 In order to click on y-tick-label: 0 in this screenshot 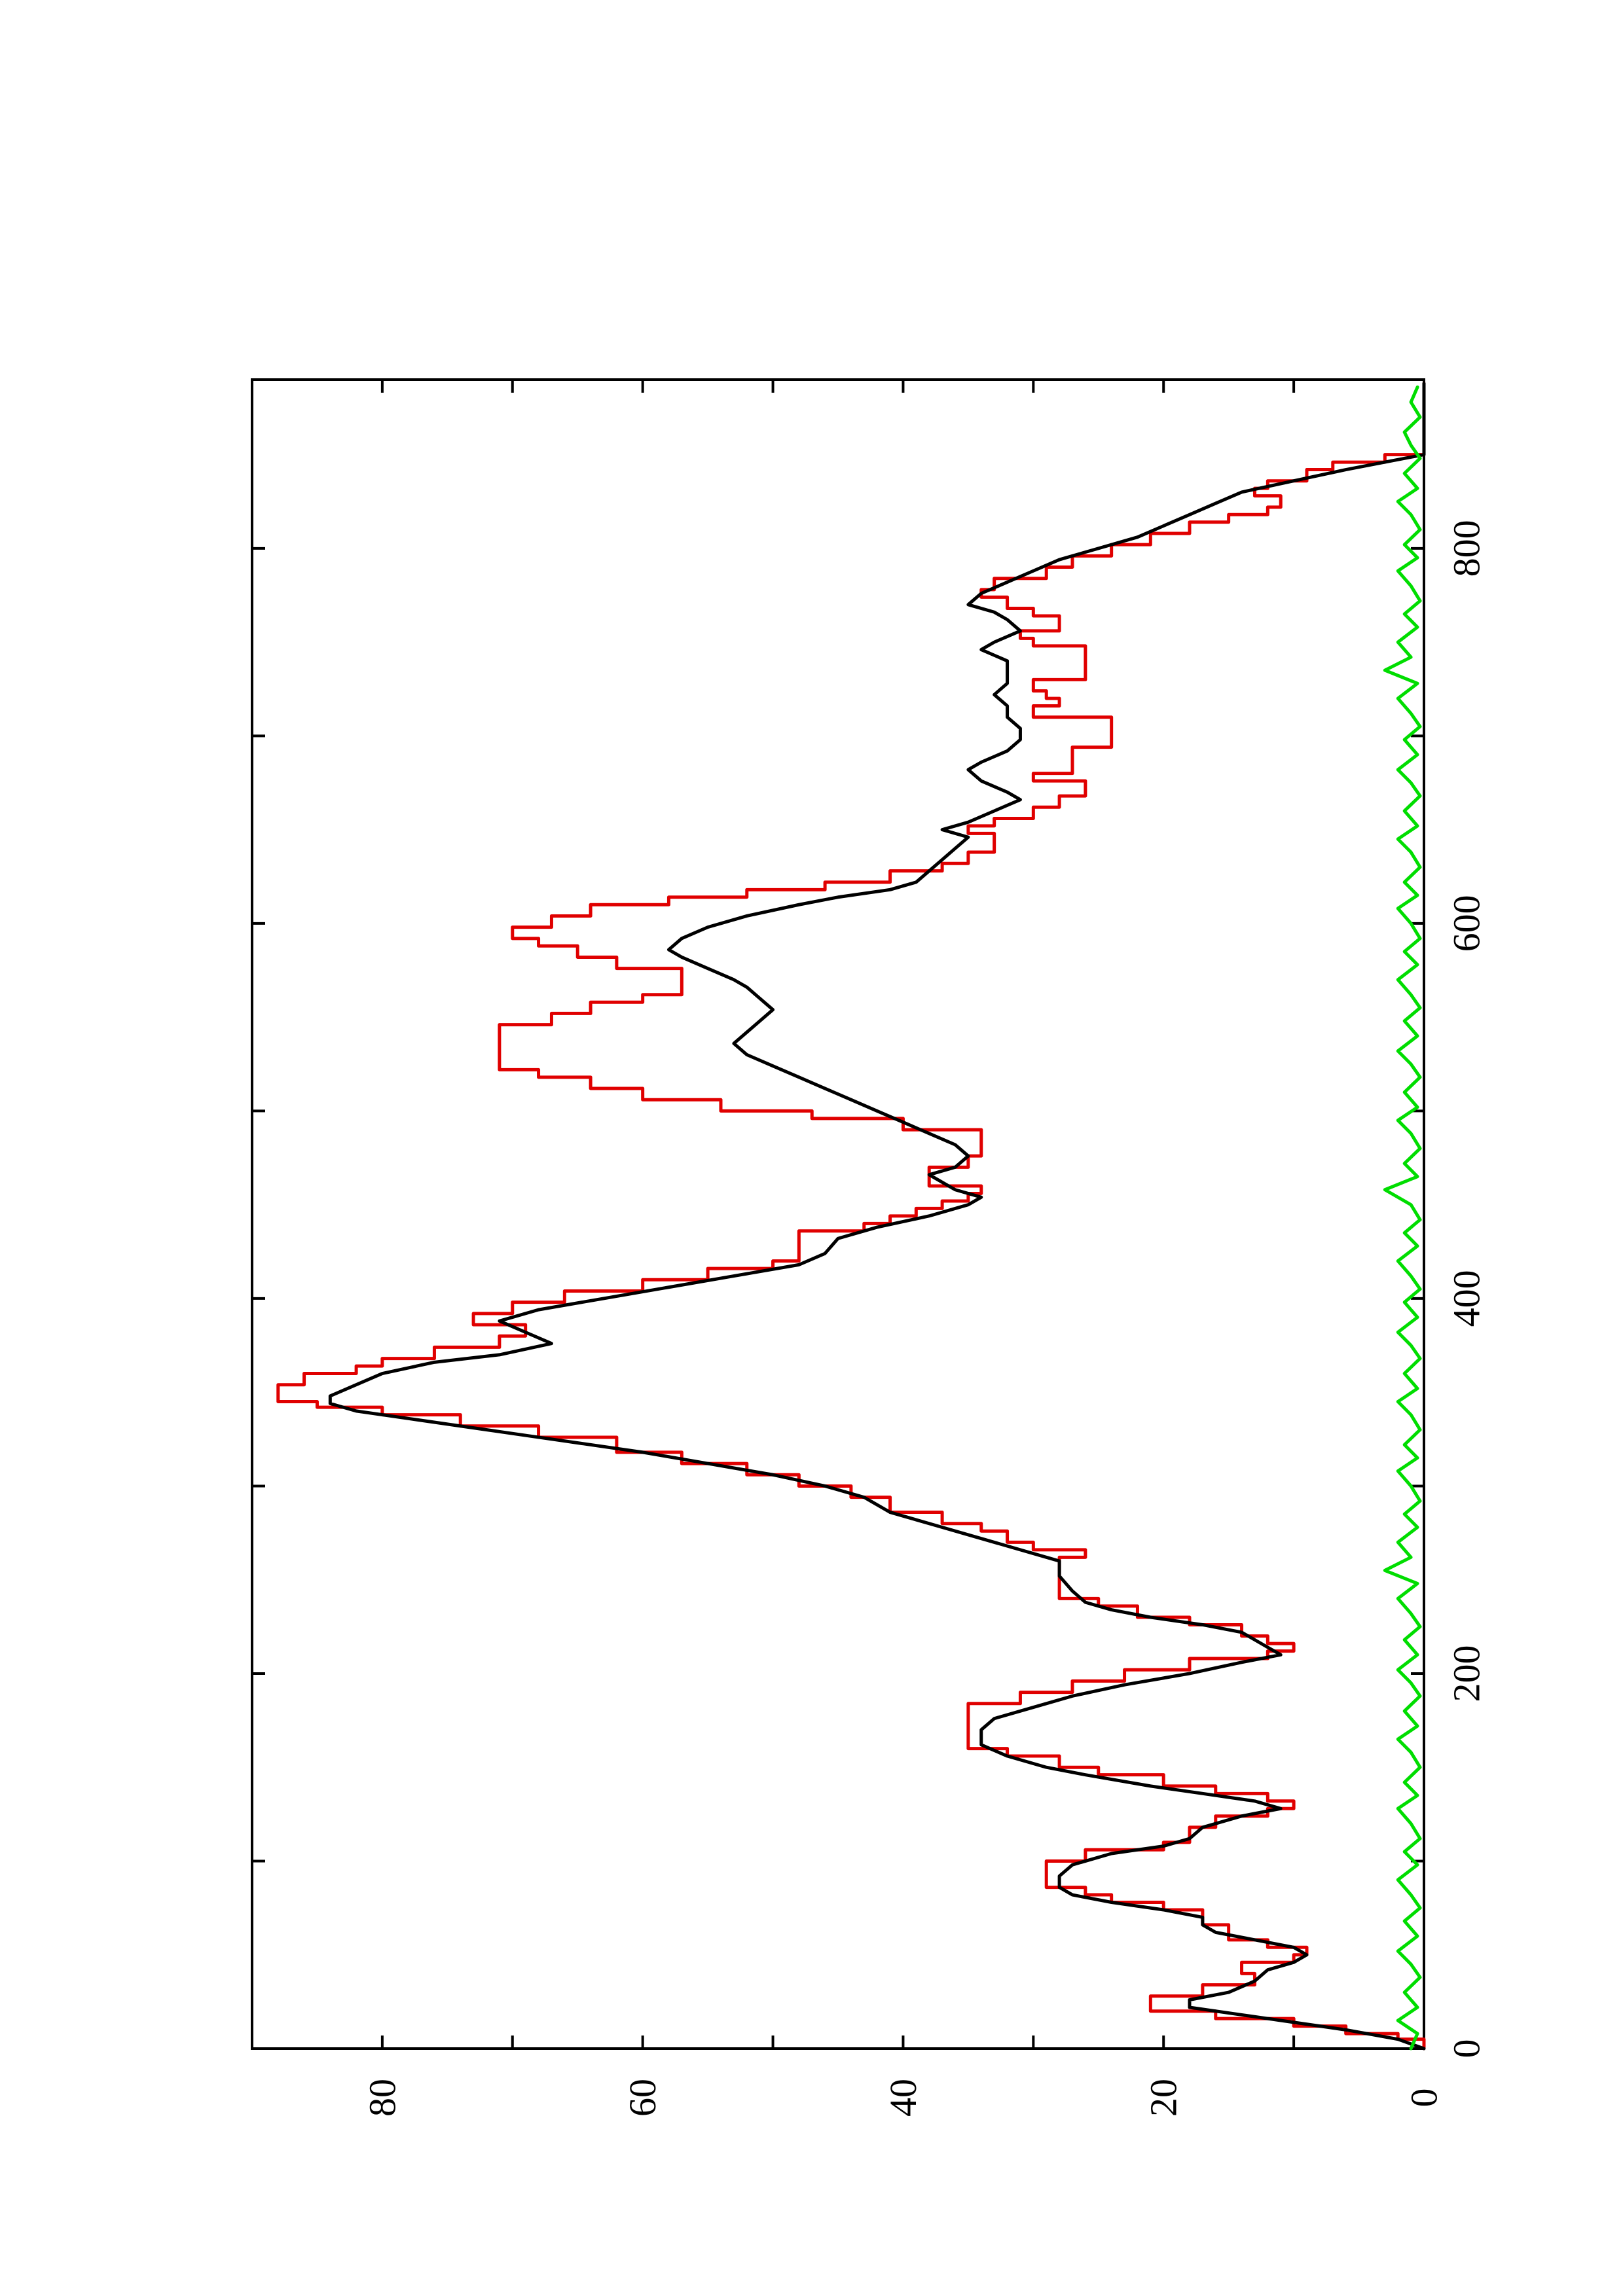, I will do `click(1424, 2098)`.